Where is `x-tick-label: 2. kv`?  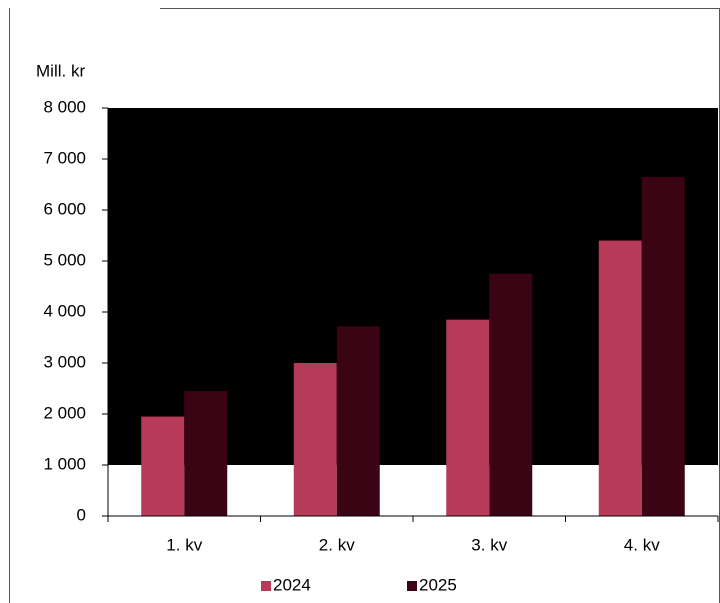
x-tick-label: 2. kv is located at coordinates (337, 544).